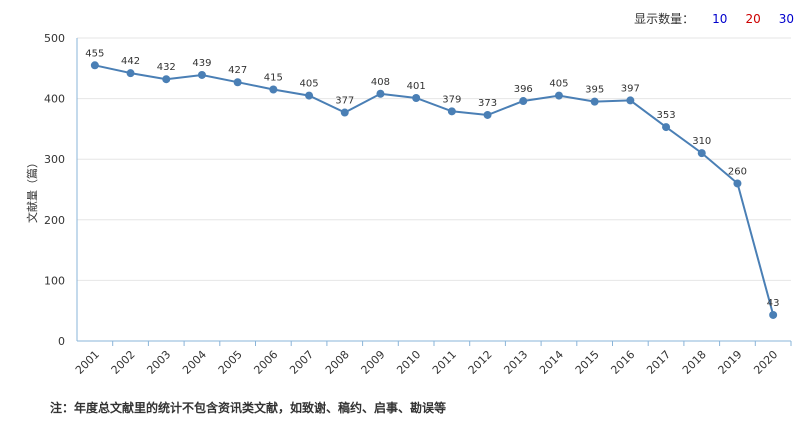 The image size is (804, 430). I want to click on y-tick-label: 500, so click(54, 38).